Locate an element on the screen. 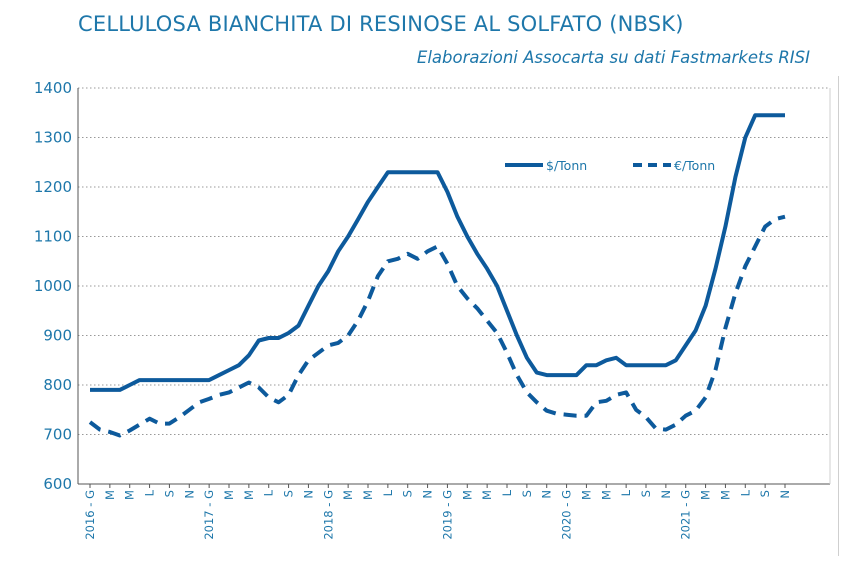  y-tick-label: 700 is located at coordinates (57, 435).